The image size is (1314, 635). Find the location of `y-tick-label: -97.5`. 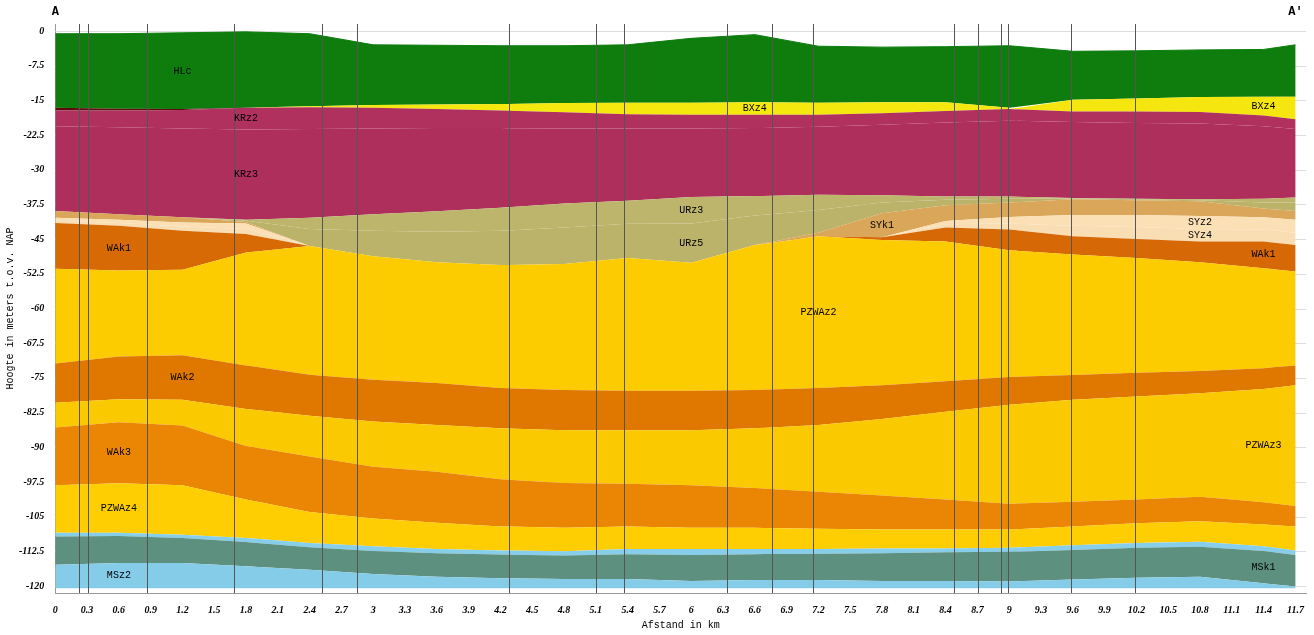

y-tick-label: -97.5 is located at coordinates (34, 481).